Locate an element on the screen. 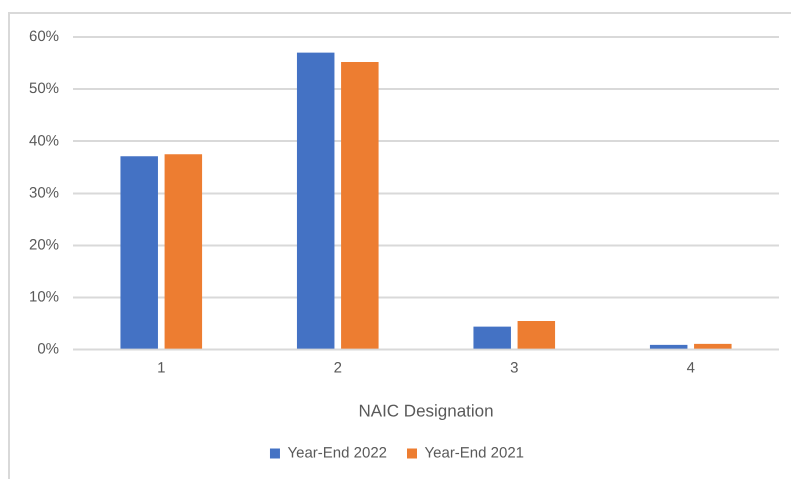 This screenshot has width=791, height=479. x-axis-title: NAIC Designation is located at coordinates (426, 410).